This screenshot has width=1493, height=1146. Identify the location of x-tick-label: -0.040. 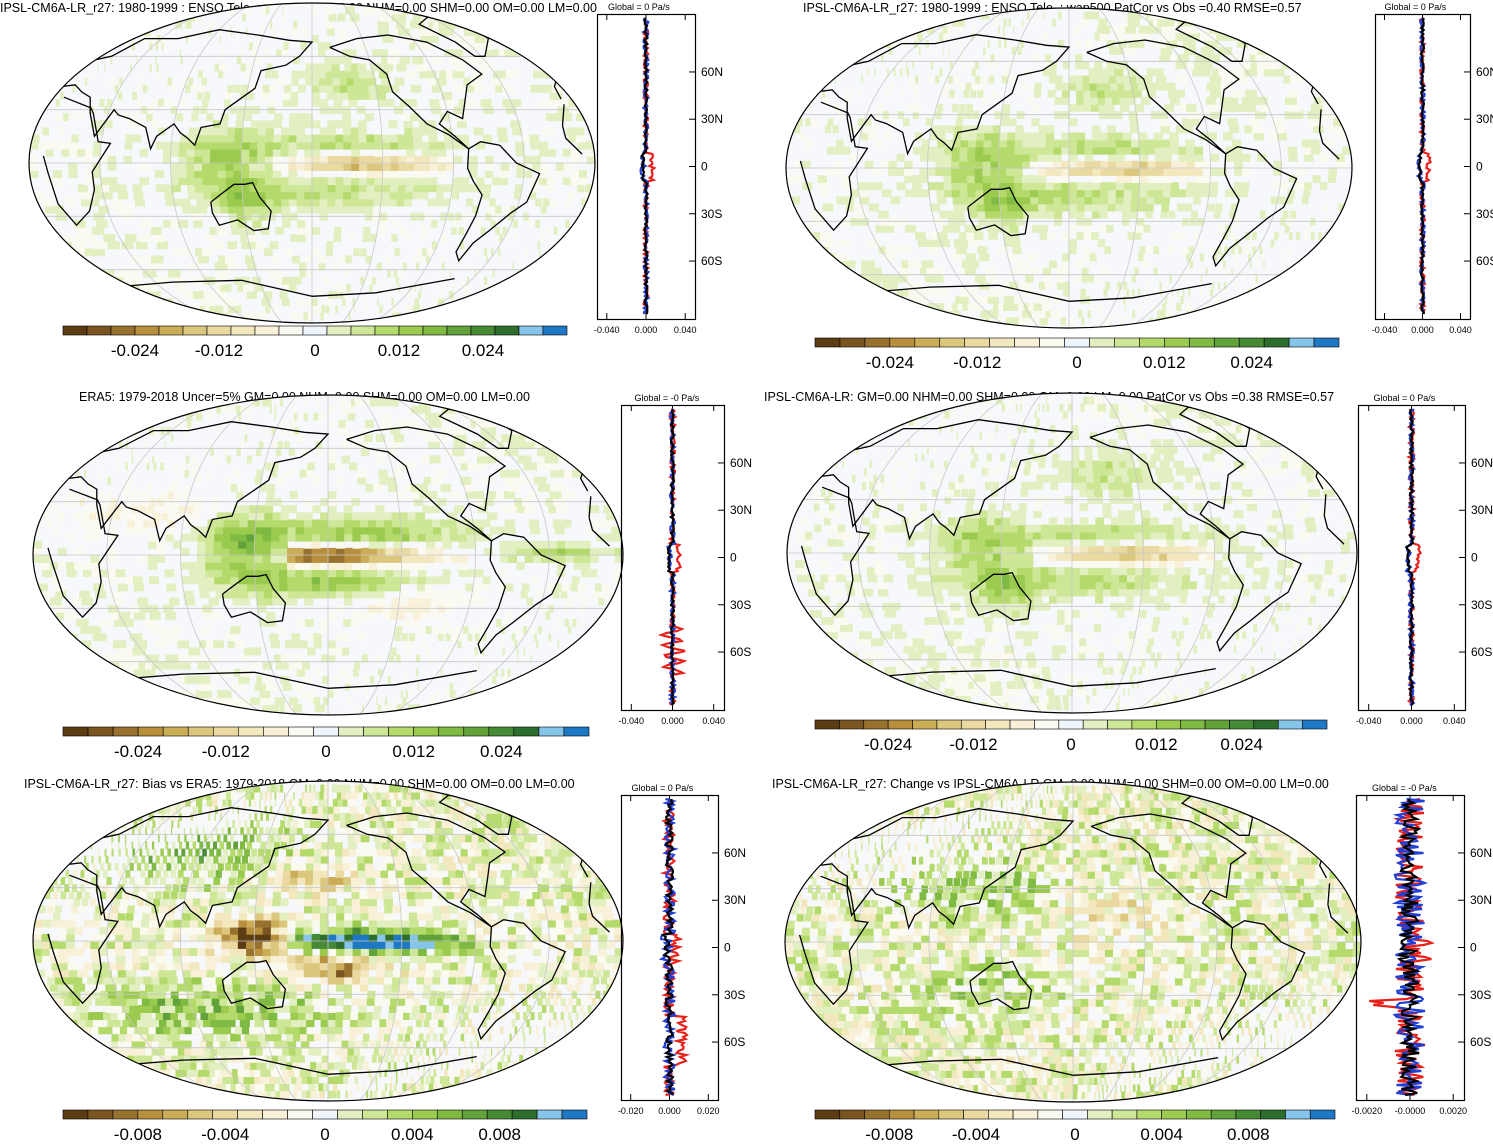
(607, 330).